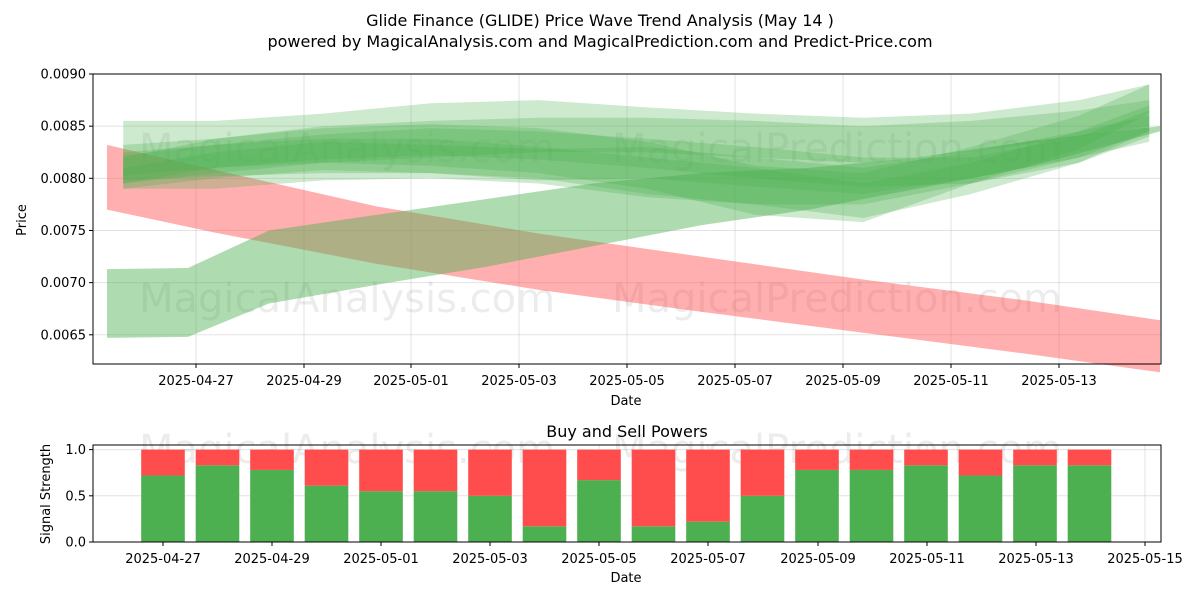 Image resolution: width=1200 pixels, height=600 pixels. What do you see at coordinates (625, 401) in the screenshot?
I see `price-x-label: Date` at bounding box center [625, 401].